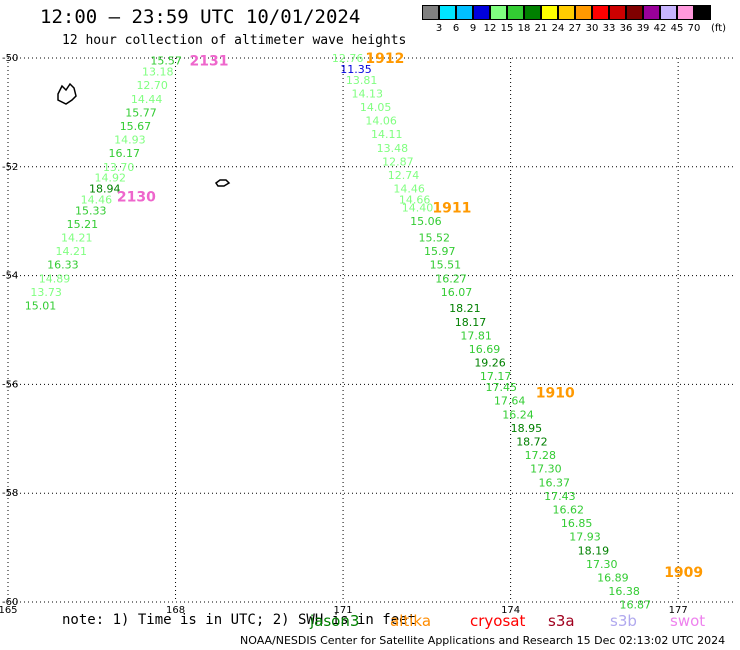 The image size is (740, 650). What do you see at coordinates (465, 308) in the screenshot?
I see `swh-value-label: 18.21` at bounding box center [465, 308].